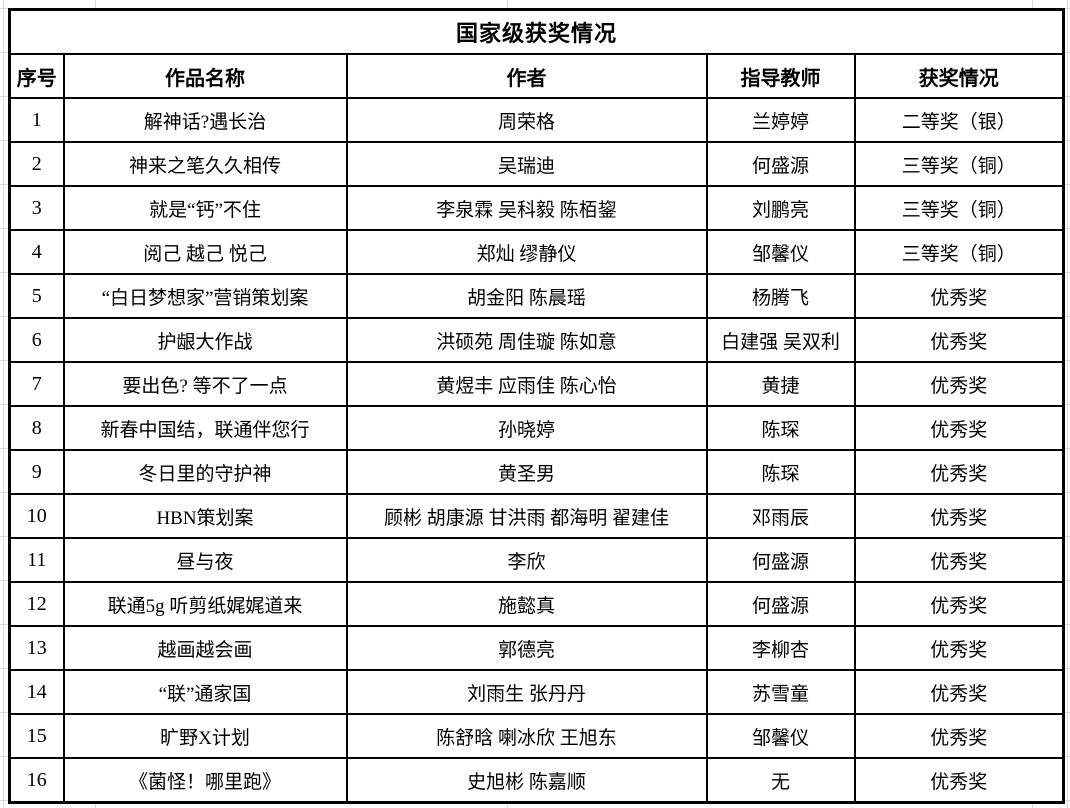 This screenshot has width=1070, height=808. Describe the element at coordinates (36, 780) in the screenshot. I see `cell-serial-number: 16` at that location.